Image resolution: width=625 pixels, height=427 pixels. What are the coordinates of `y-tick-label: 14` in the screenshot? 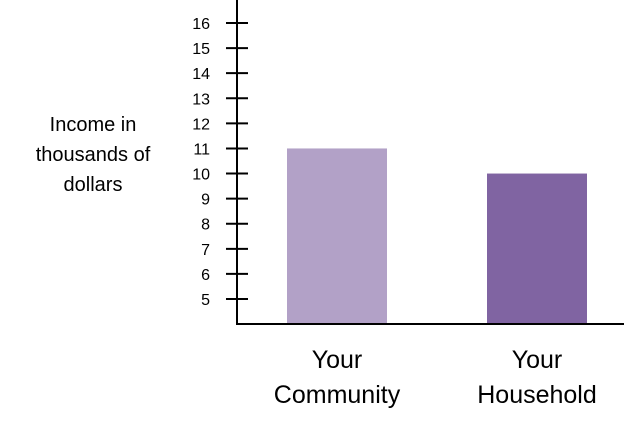 It's located at (201, 74).